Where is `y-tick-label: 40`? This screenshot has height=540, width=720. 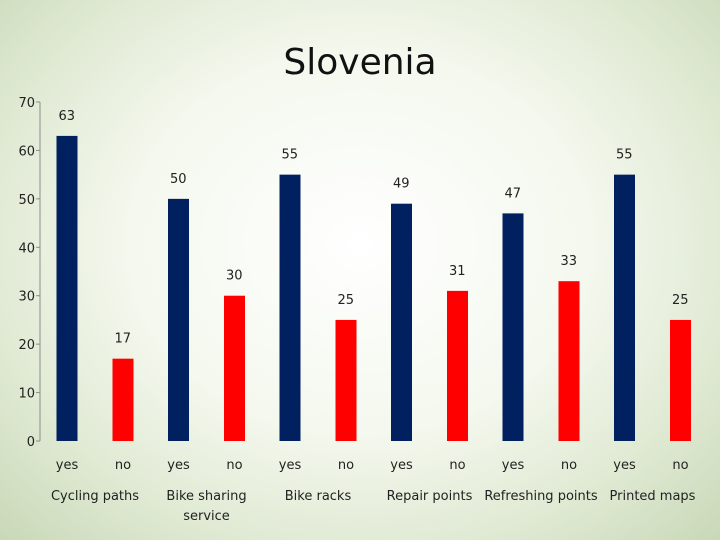 y-tick-label: 40 is located at coordinates (26, 248).